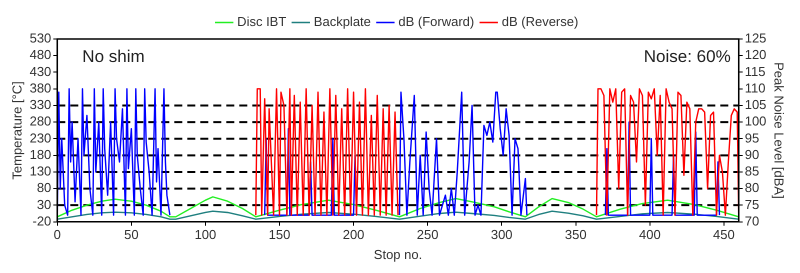  Describe the element at coordinates (57, 234) in the screenshot. I see `x-tick-label: 0` at that location.